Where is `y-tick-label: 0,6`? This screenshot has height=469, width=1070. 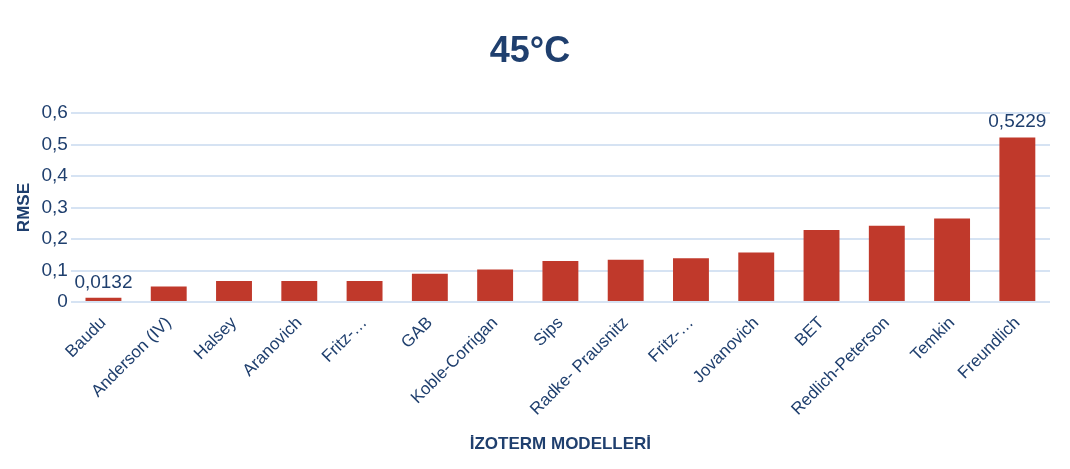
y-tick-label: 0,6 is located at coordinates (54, 112).